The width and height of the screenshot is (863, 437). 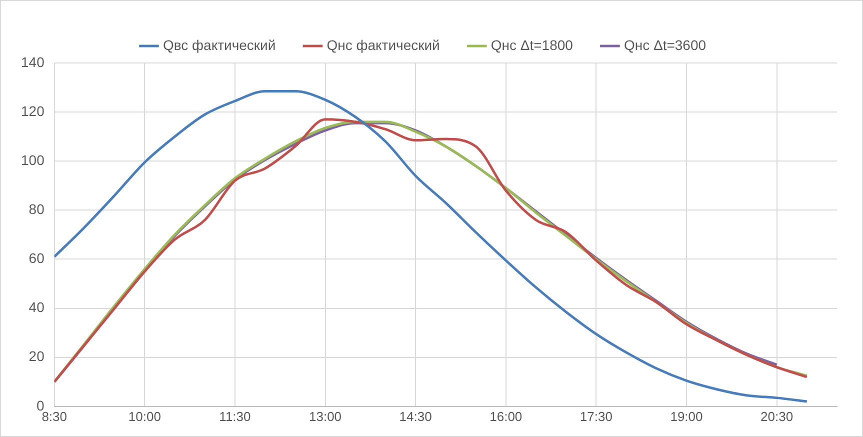 I want to click on legend-label: Qнс фактический, so click(x=383, y=44).